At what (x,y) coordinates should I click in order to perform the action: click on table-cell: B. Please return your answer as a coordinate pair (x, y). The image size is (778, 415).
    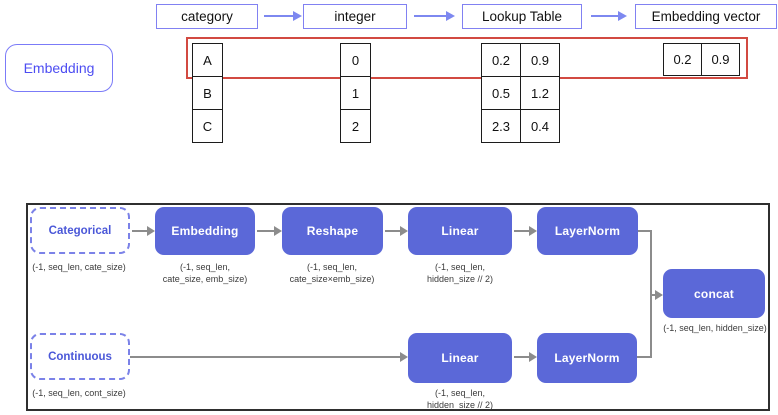
    Looking at the image, I should click on (207, 93).